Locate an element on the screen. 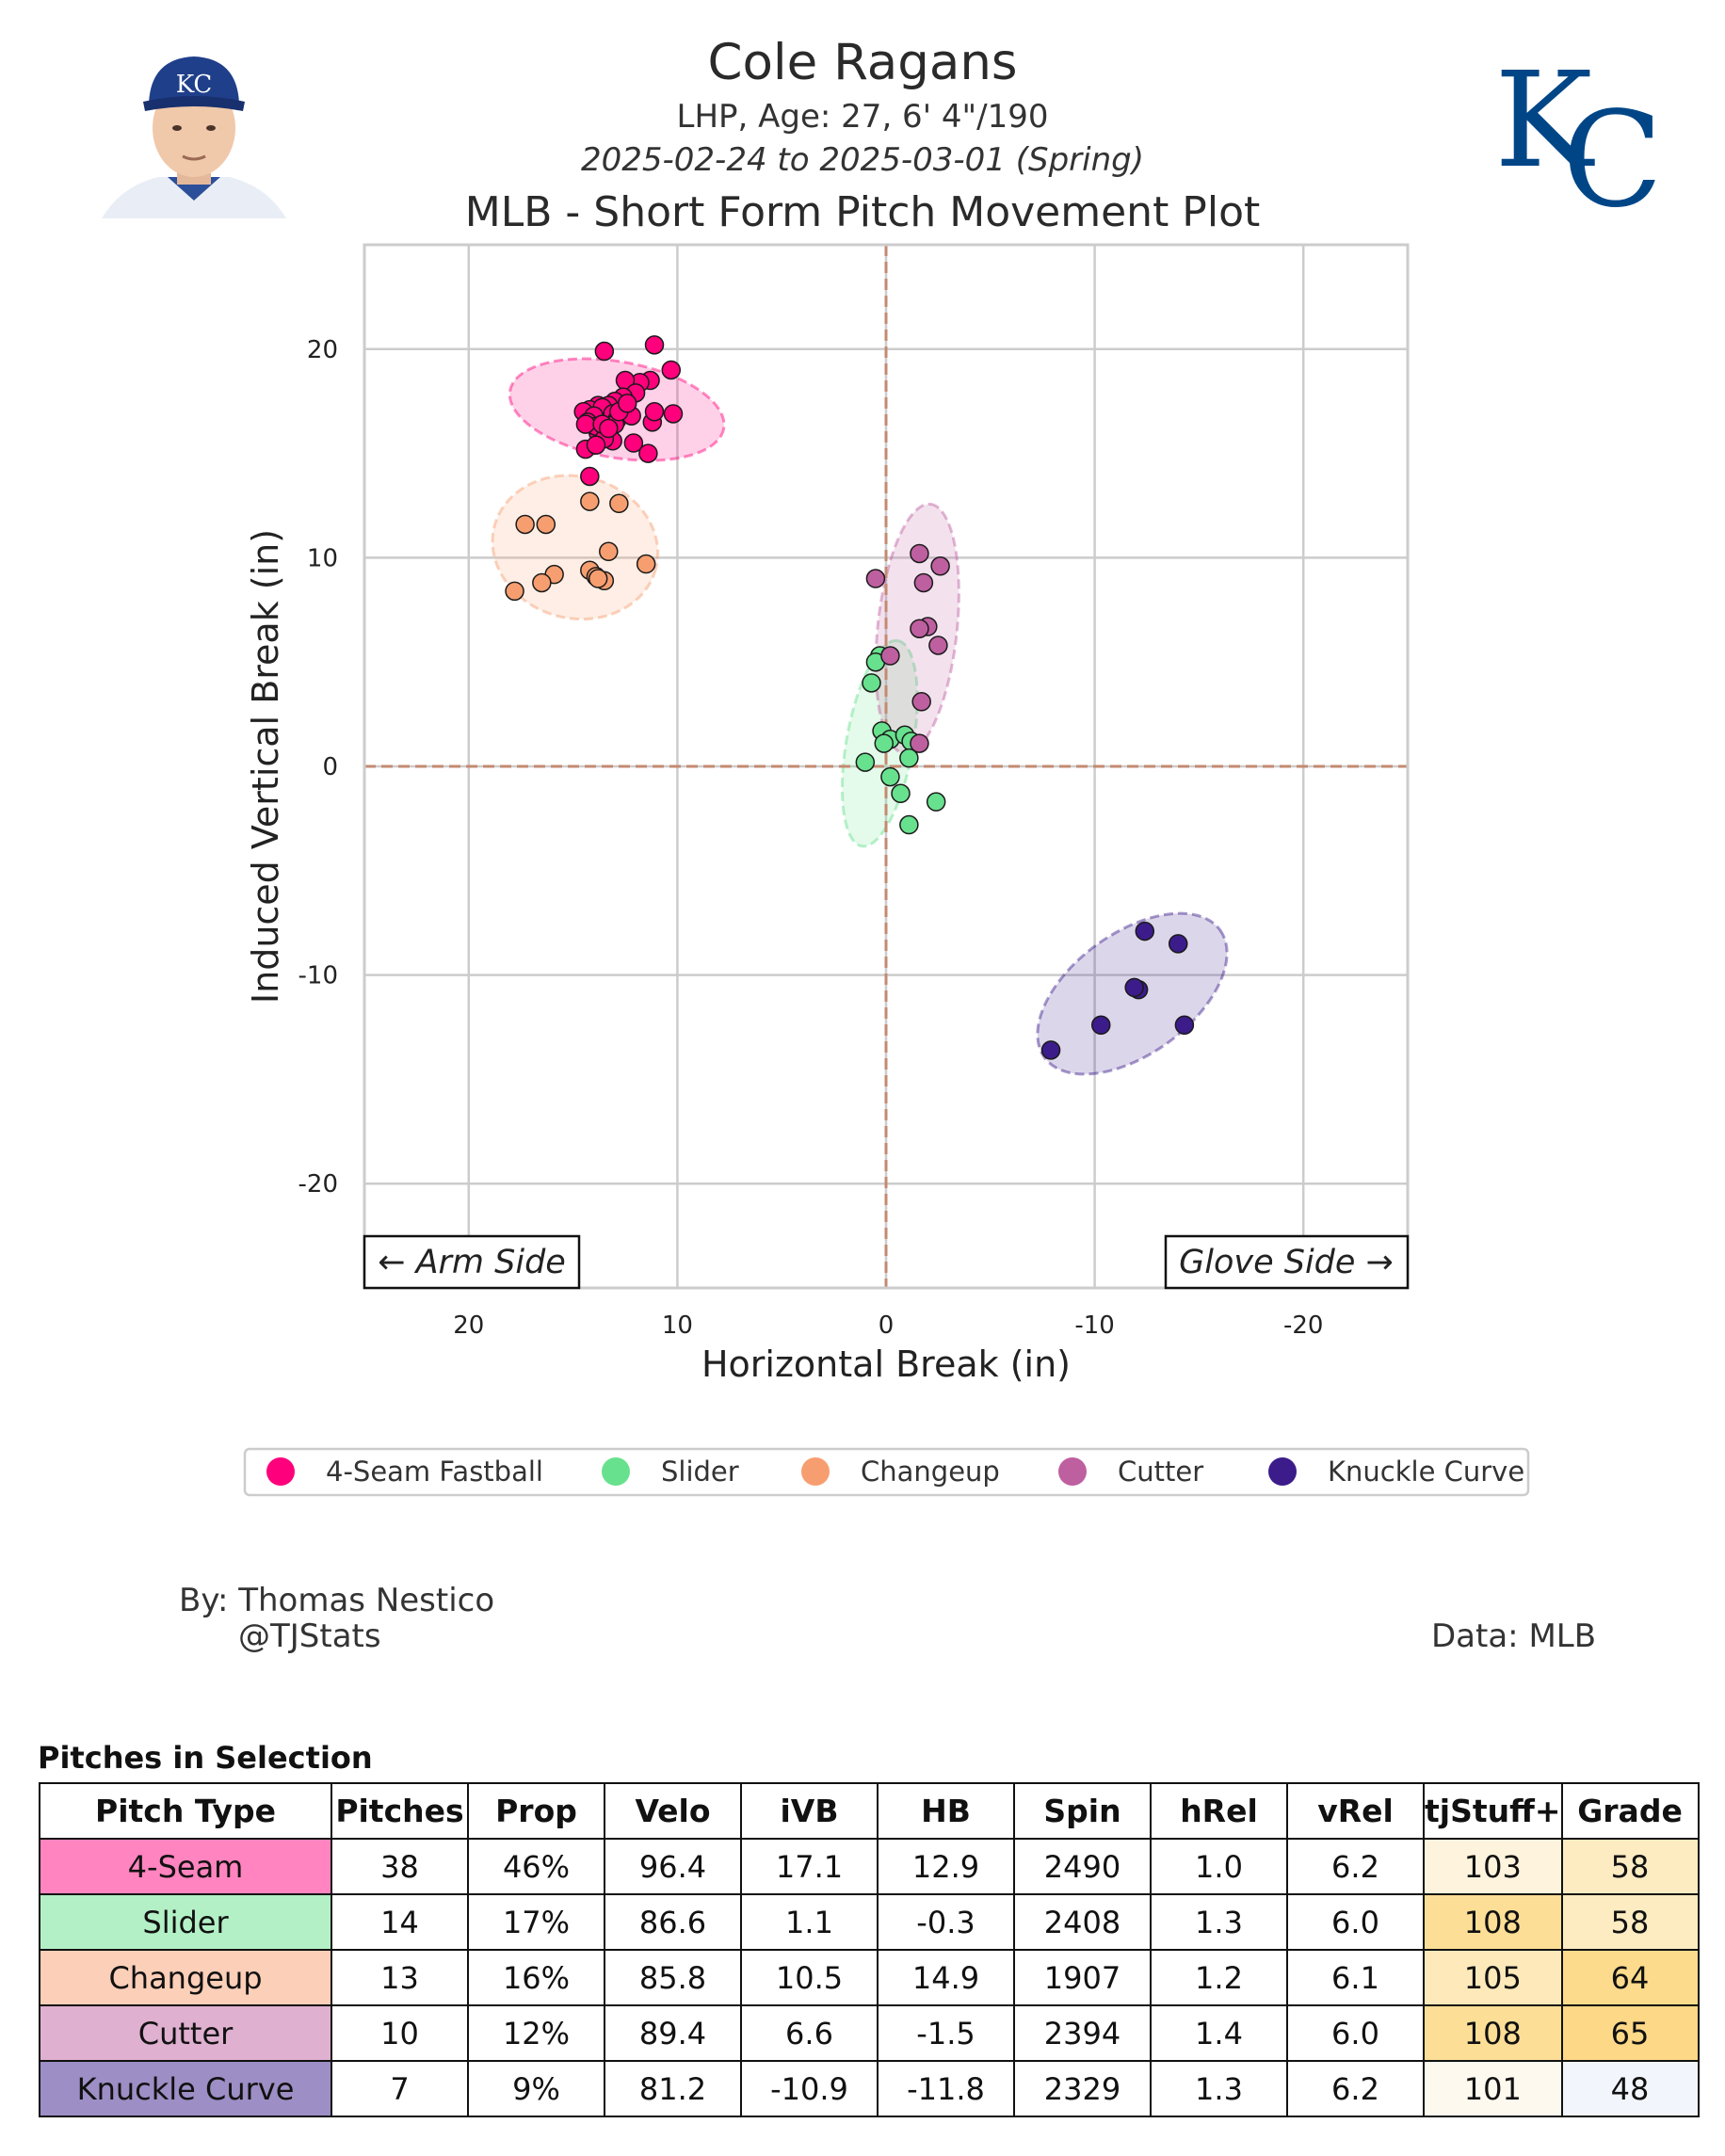  header-spin: Spin is located at coordinates (1083, 1811).